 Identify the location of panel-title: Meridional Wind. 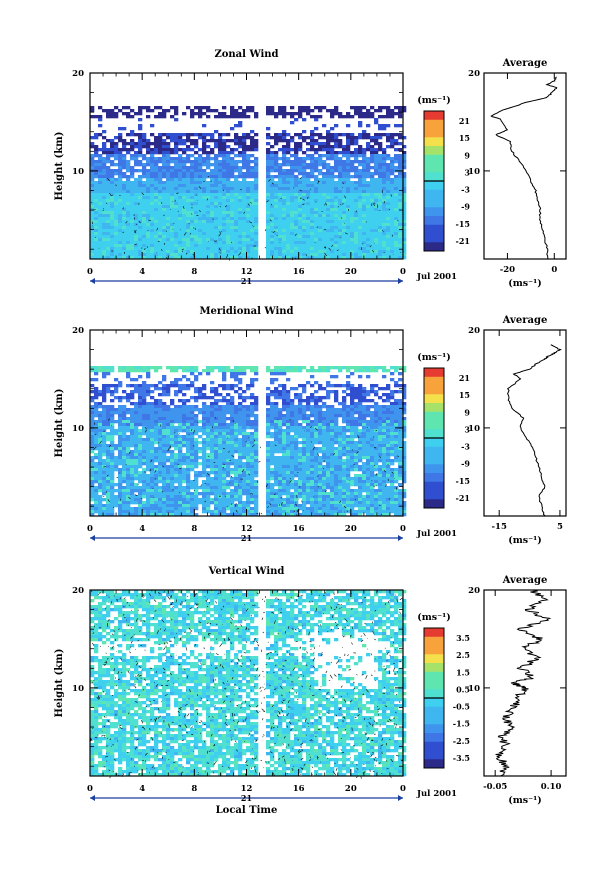
(246, 311).